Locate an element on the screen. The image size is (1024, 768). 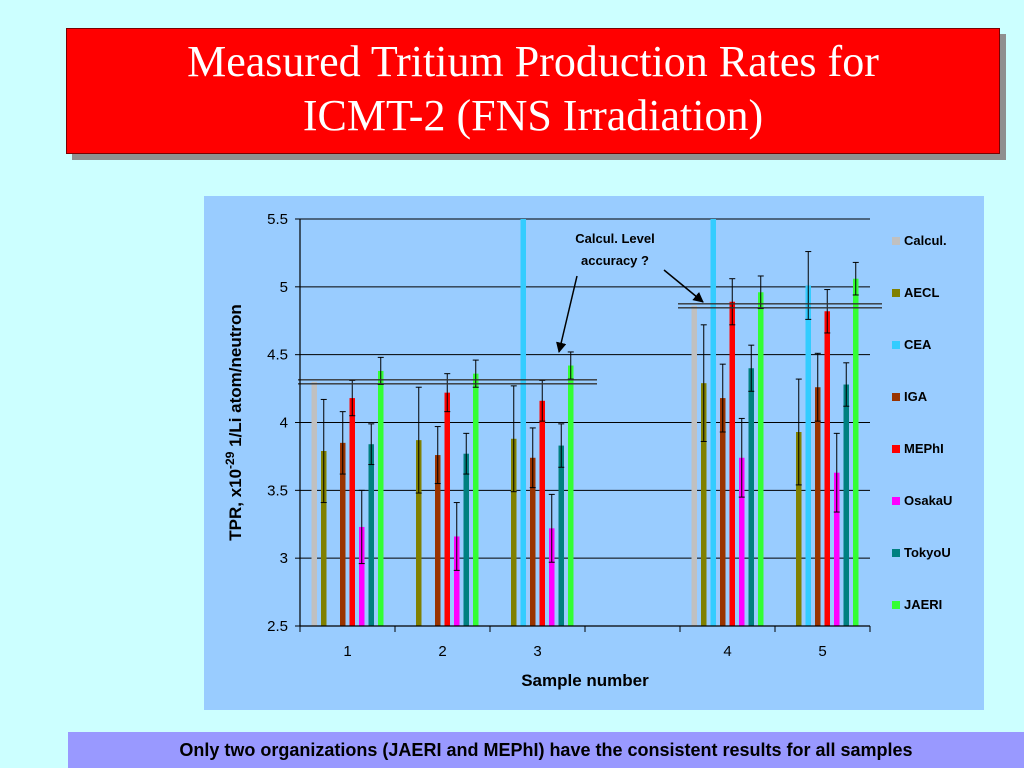
y-tick-label: 3 is located at coordinates (284, 558).